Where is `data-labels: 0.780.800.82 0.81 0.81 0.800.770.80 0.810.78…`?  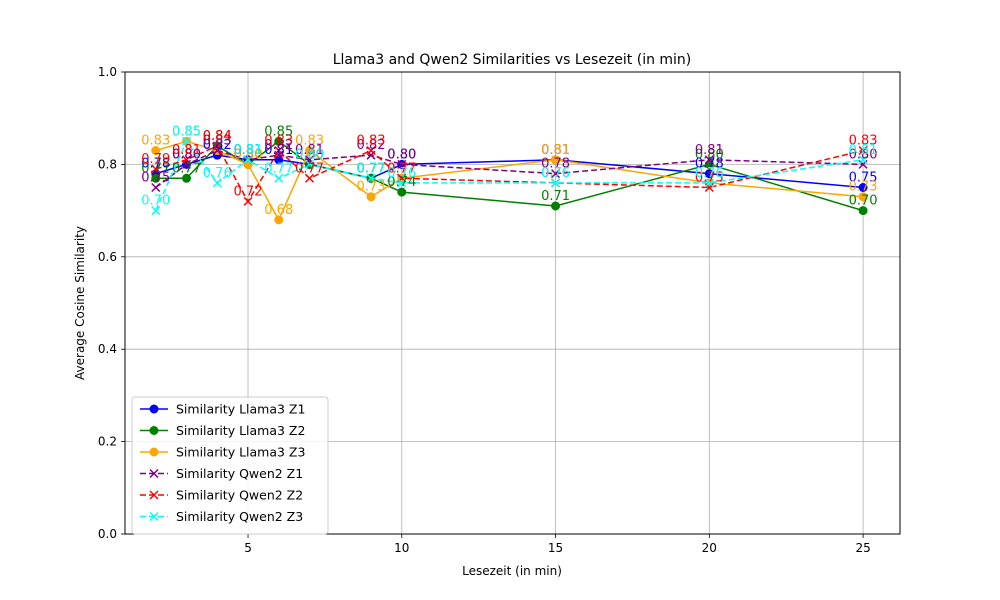 data-labels: 0.780.800.82 0.81 0.81 0.800.770.80 0.810.78… is located at coordinates (509, 171).